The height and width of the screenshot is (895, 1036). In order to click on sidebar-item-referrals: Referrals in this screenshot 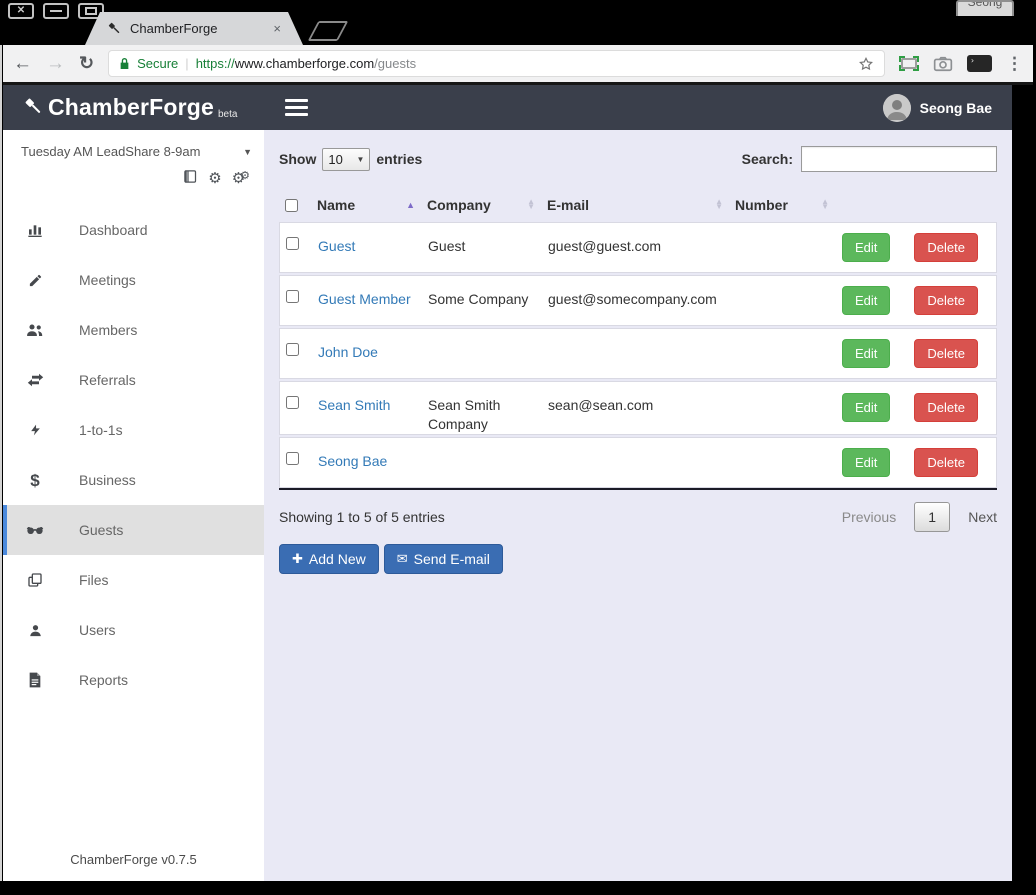, I will do `click(133, 380)`.